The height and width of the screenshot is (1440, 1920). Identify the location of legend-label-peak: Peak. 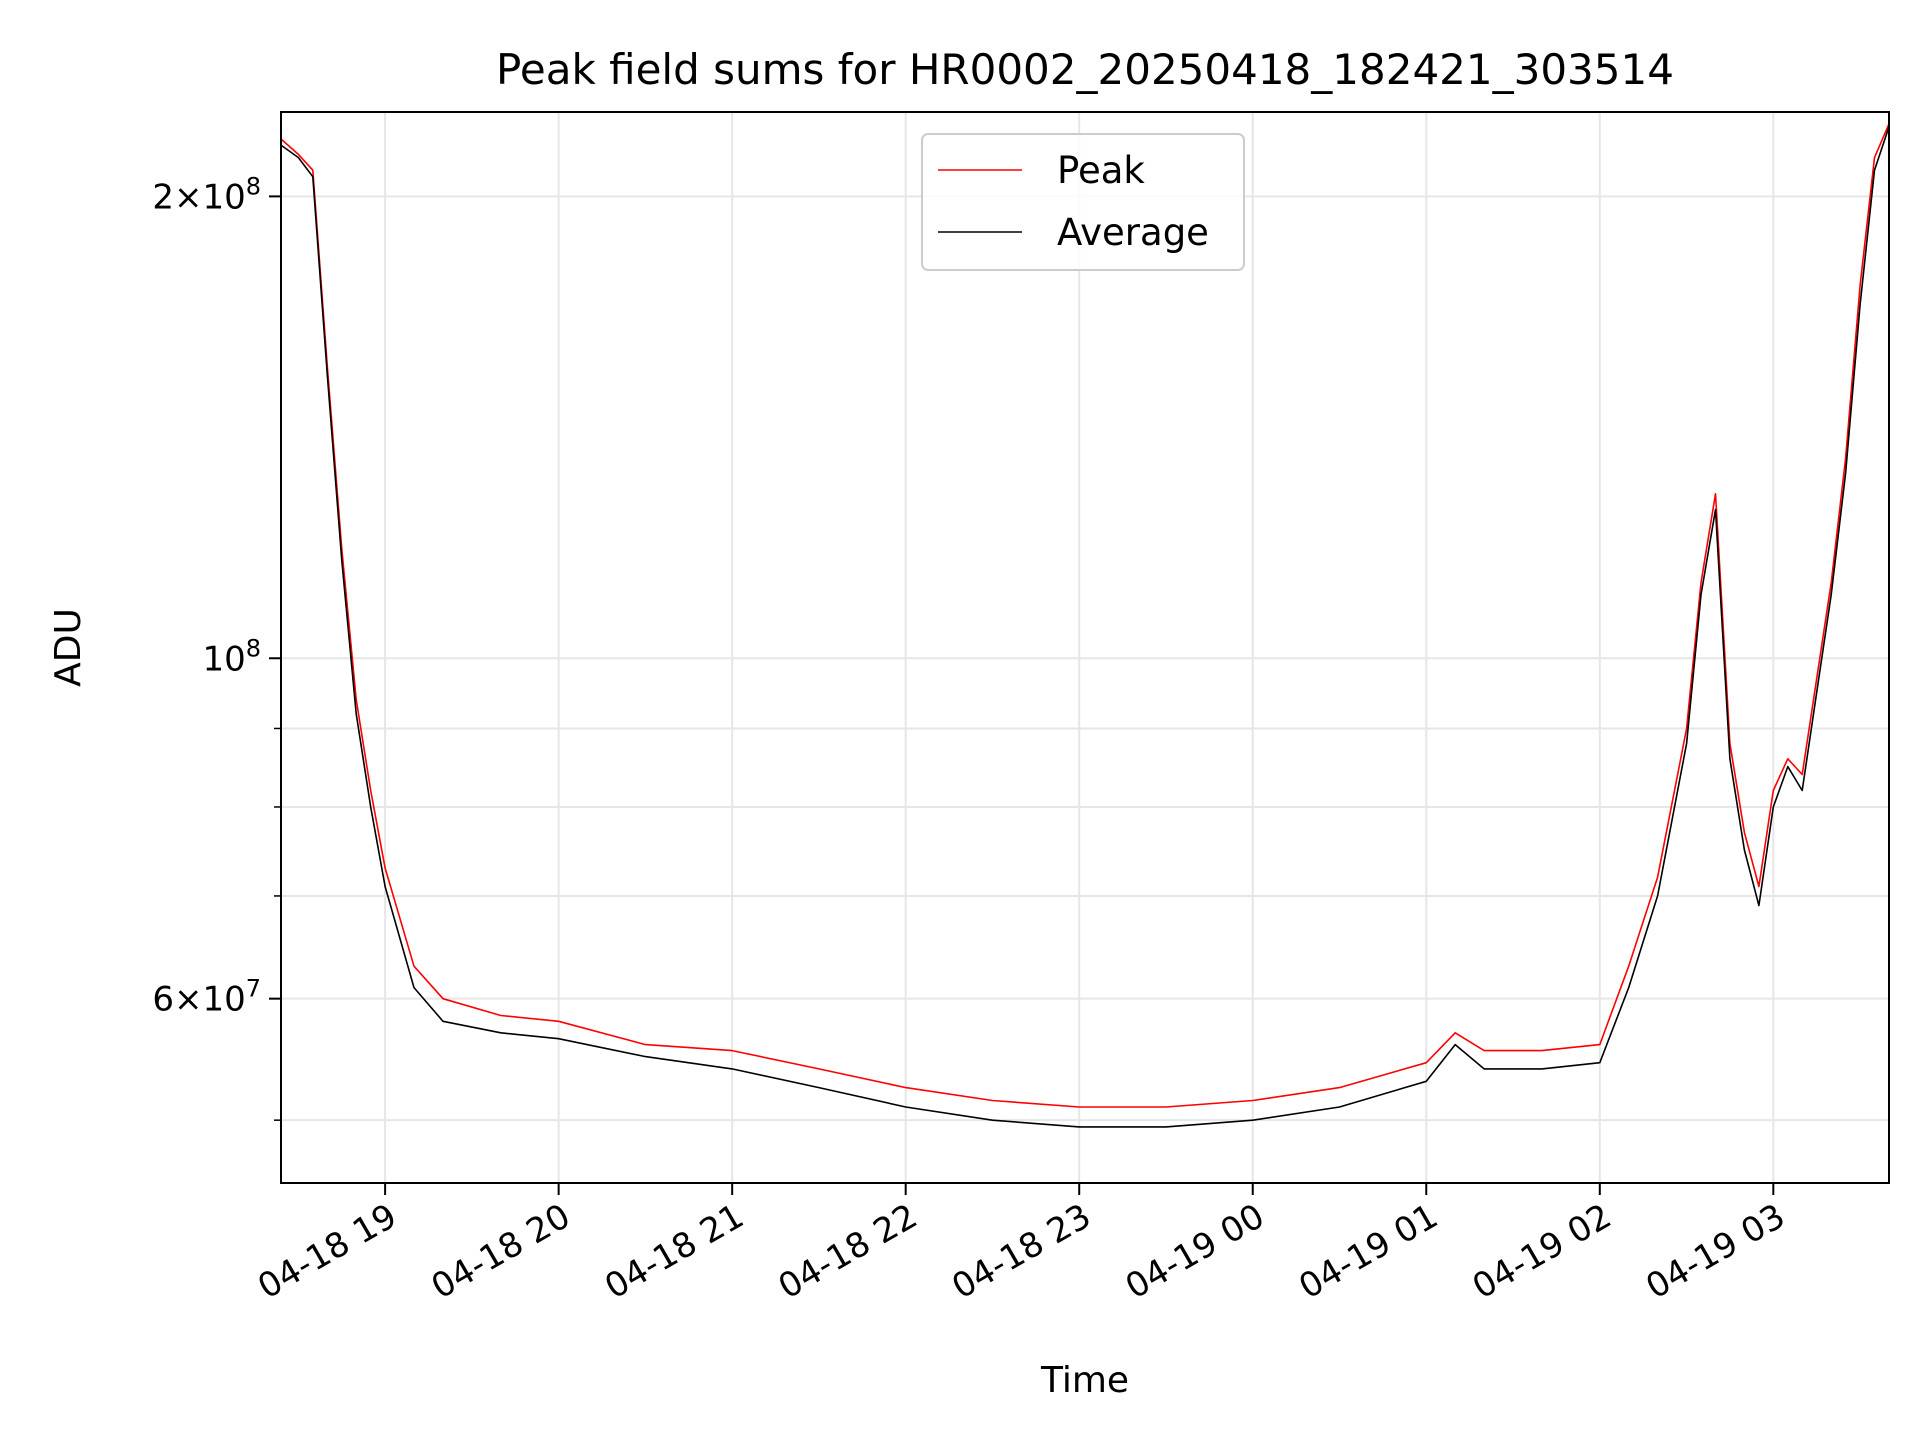
(1101, 170).